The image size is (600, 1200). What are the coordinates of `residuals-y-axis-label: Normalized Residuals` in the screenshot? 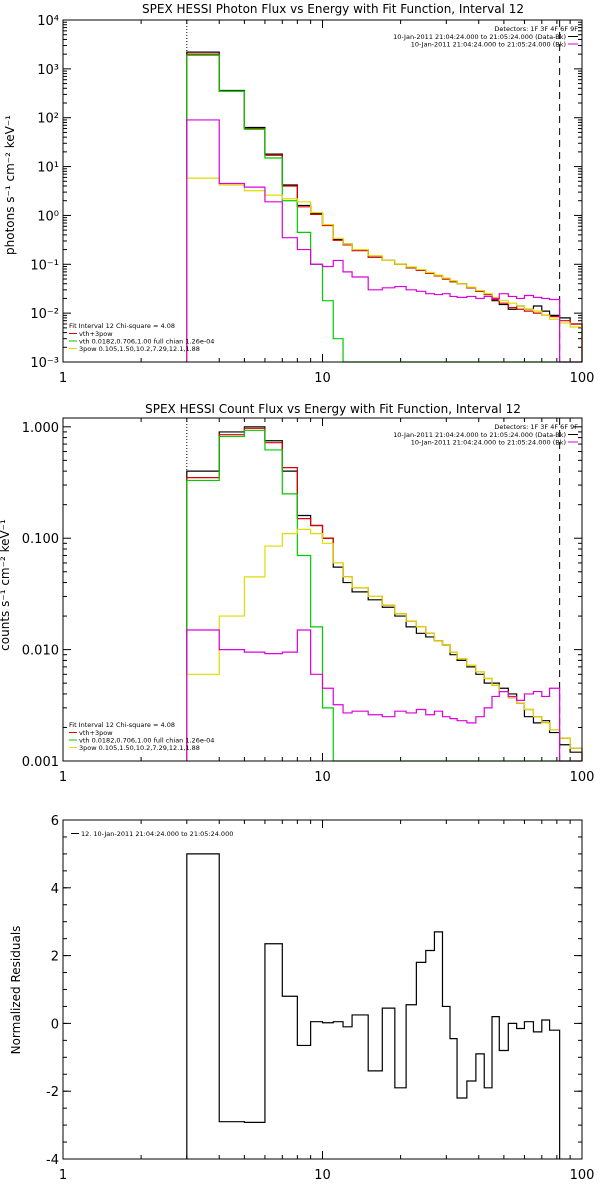 It's located at (16, 990).